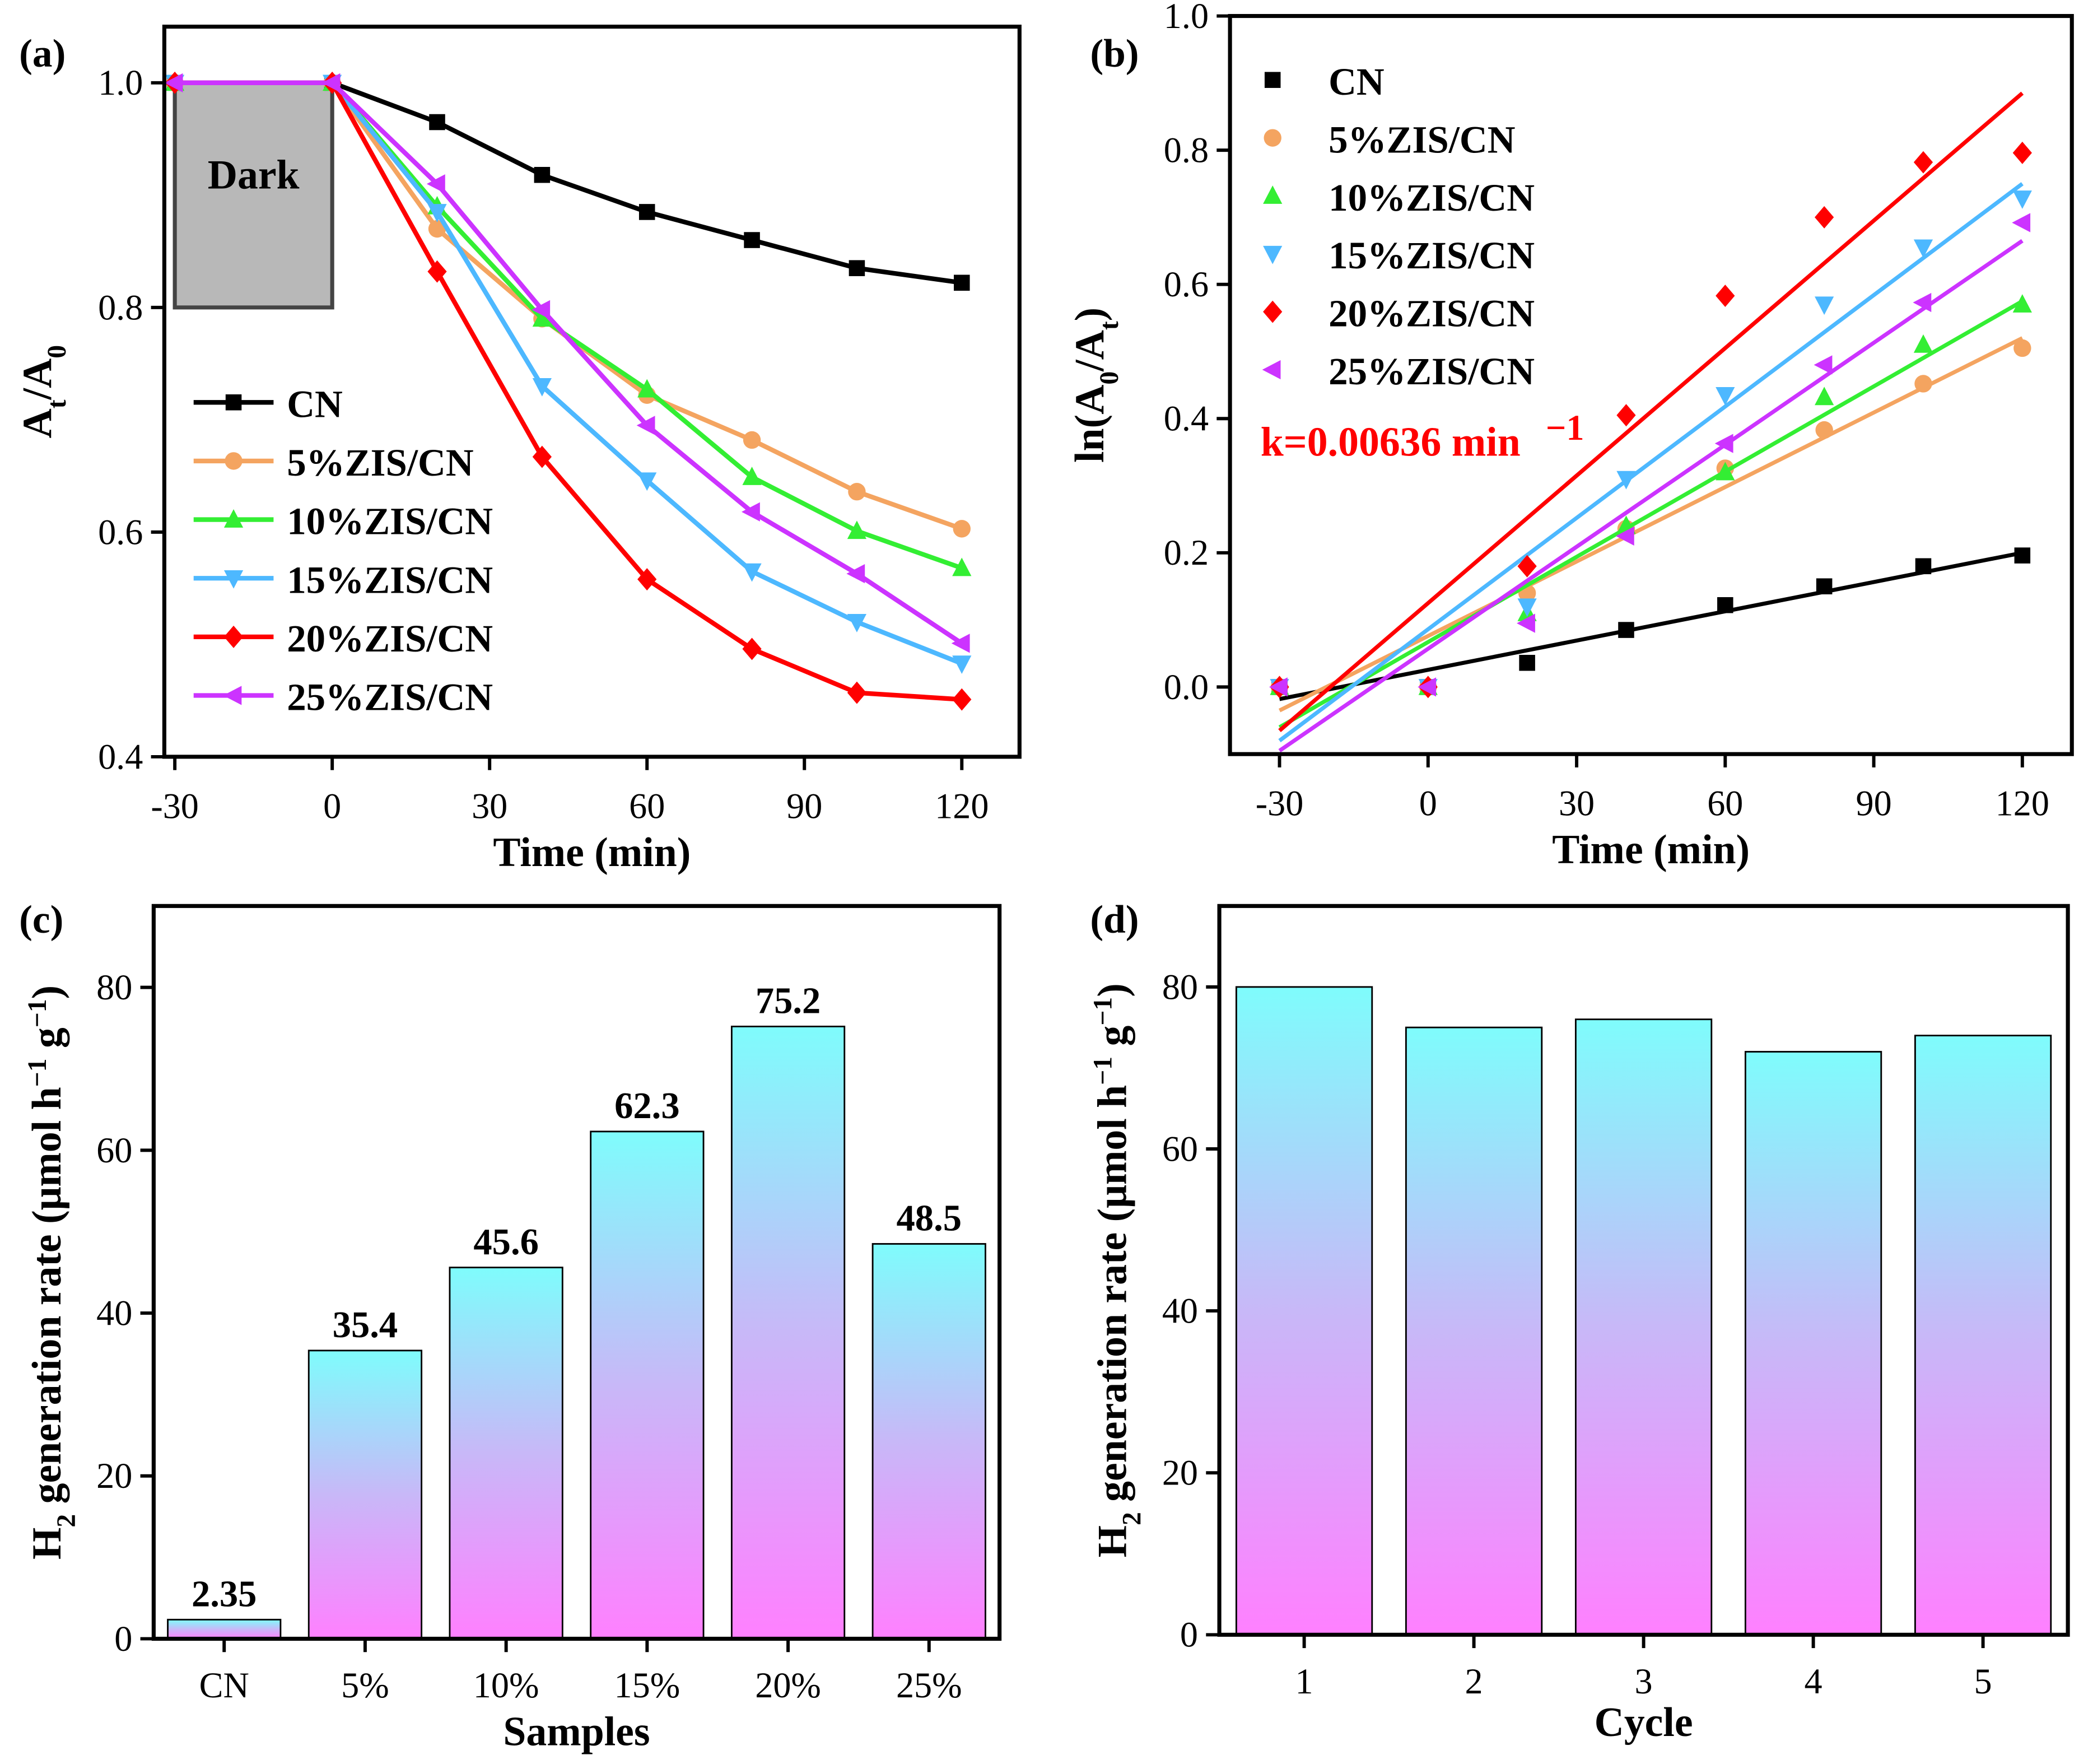 This screenshot has height=1764, width=2079. What do you see at coordinates (804, 806) in the screenshot?
I see `x-tick-label: 90` at bounding box center [804, 806].